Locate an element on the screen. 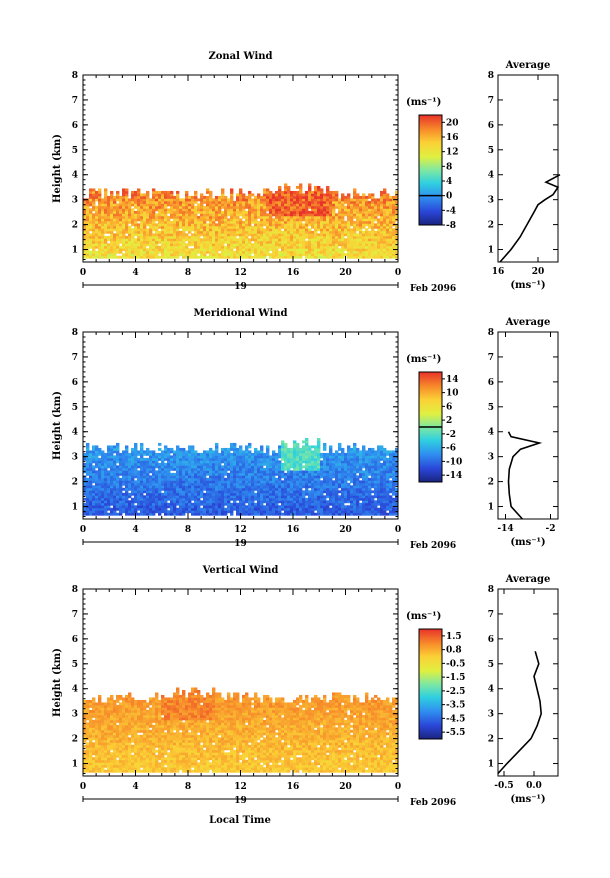  colorbar-tick-label: 14 is located at coordinates (452, 380).